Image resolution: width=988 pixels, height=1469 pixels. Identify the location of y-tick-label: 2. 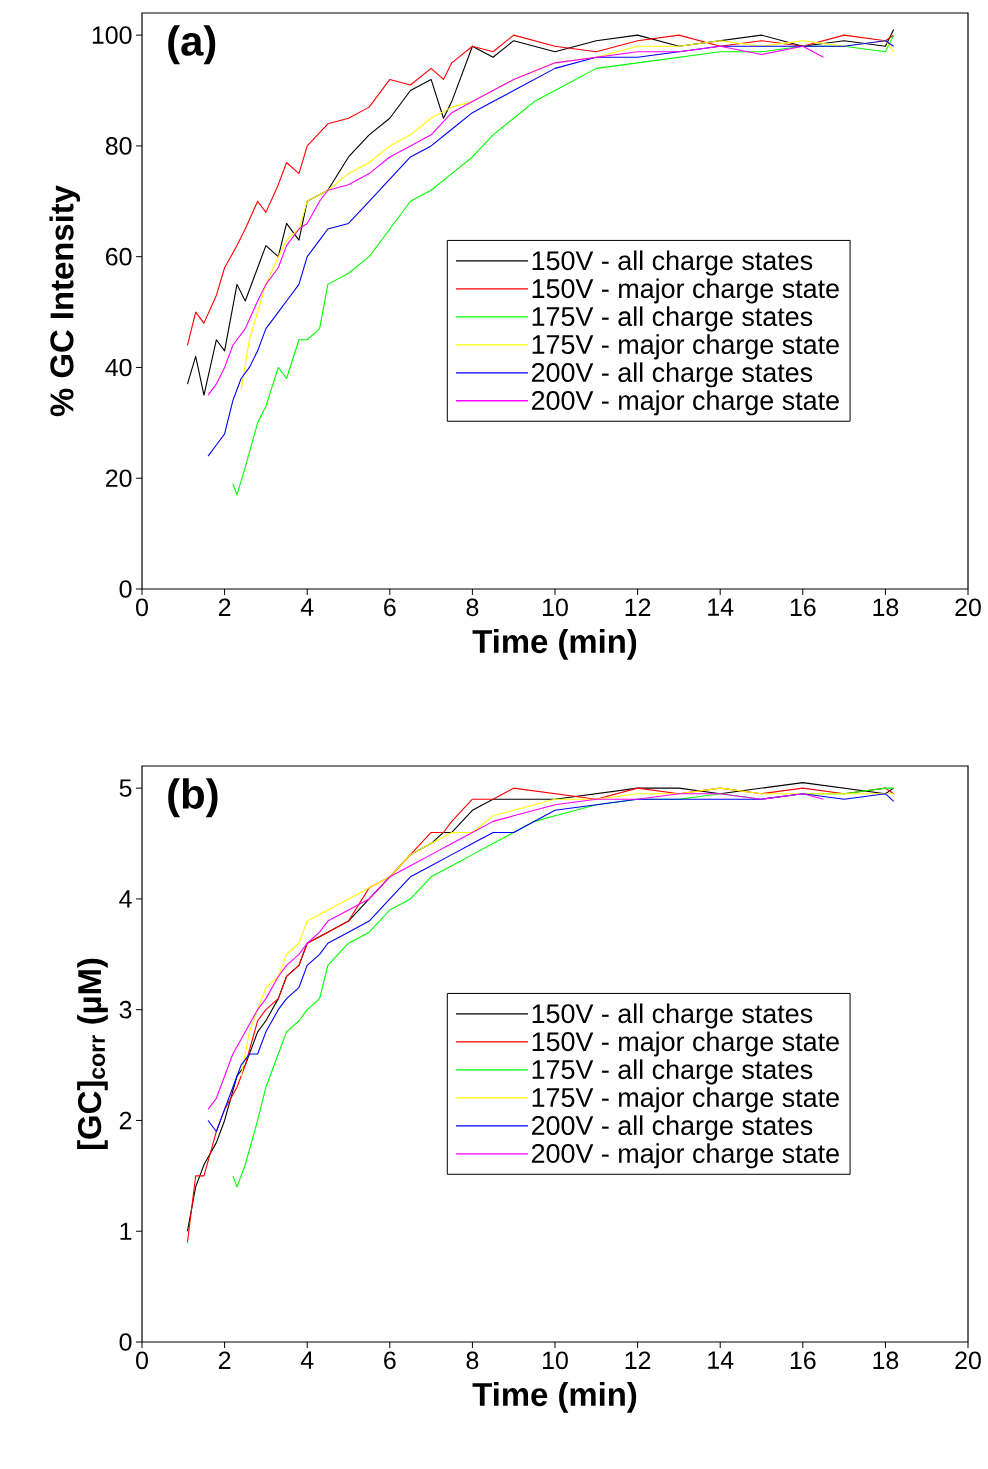
(125, 1120).